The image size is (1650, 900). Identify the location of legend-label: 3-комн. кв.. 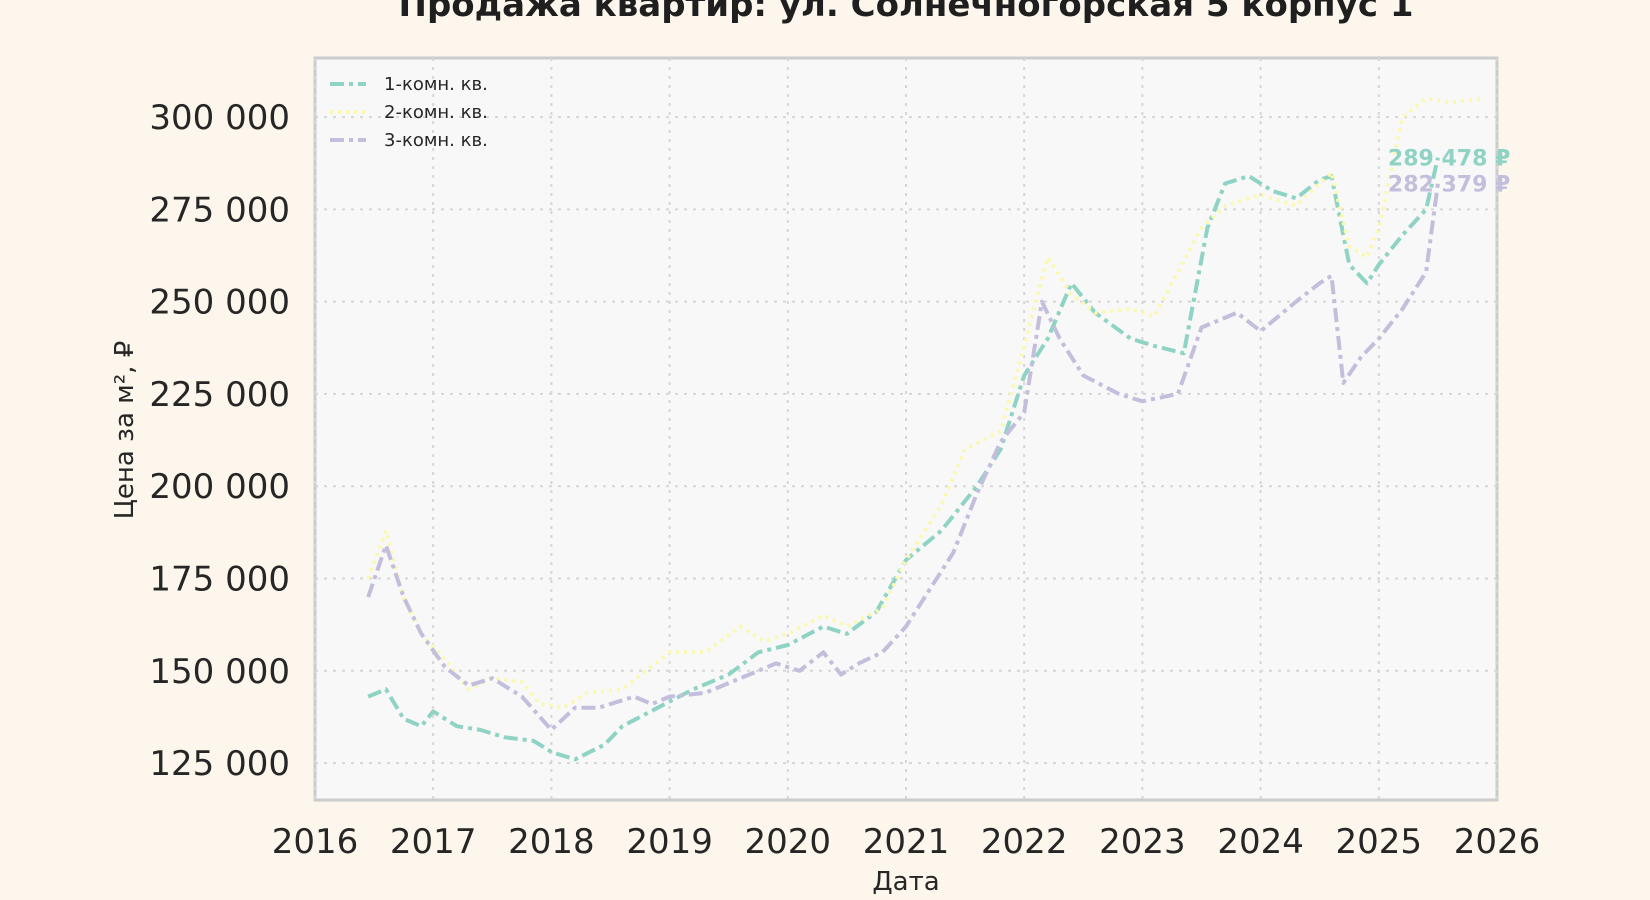
(436, 140).